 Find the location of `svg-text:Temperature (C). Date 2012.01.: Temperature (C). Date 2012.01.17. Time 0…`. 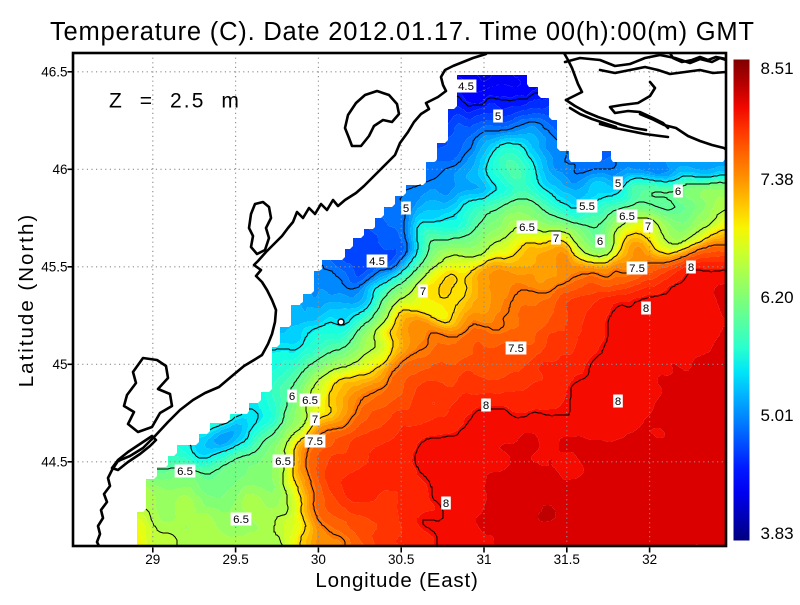

svg-text:Temperature (C). Date 2012.01.: Temperature (C). Date 2012.01.17. Time 0… is located at coordinates (402, 32).